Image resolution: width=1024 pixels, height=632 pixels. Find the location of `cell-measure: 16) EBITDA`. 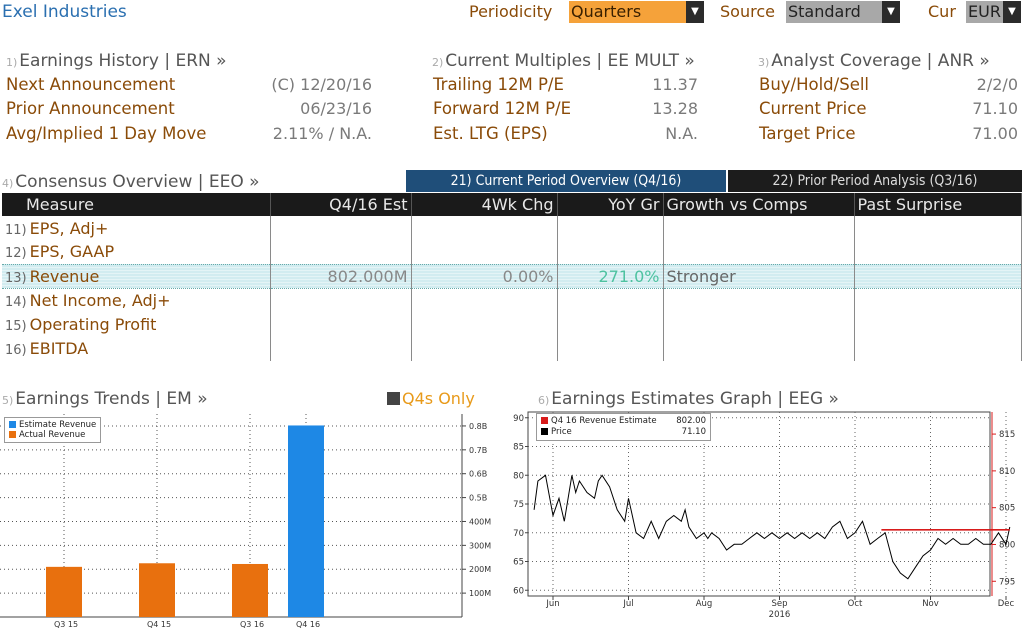

cell-measure: 16) EBITDA is located at coordinates (136, 348).